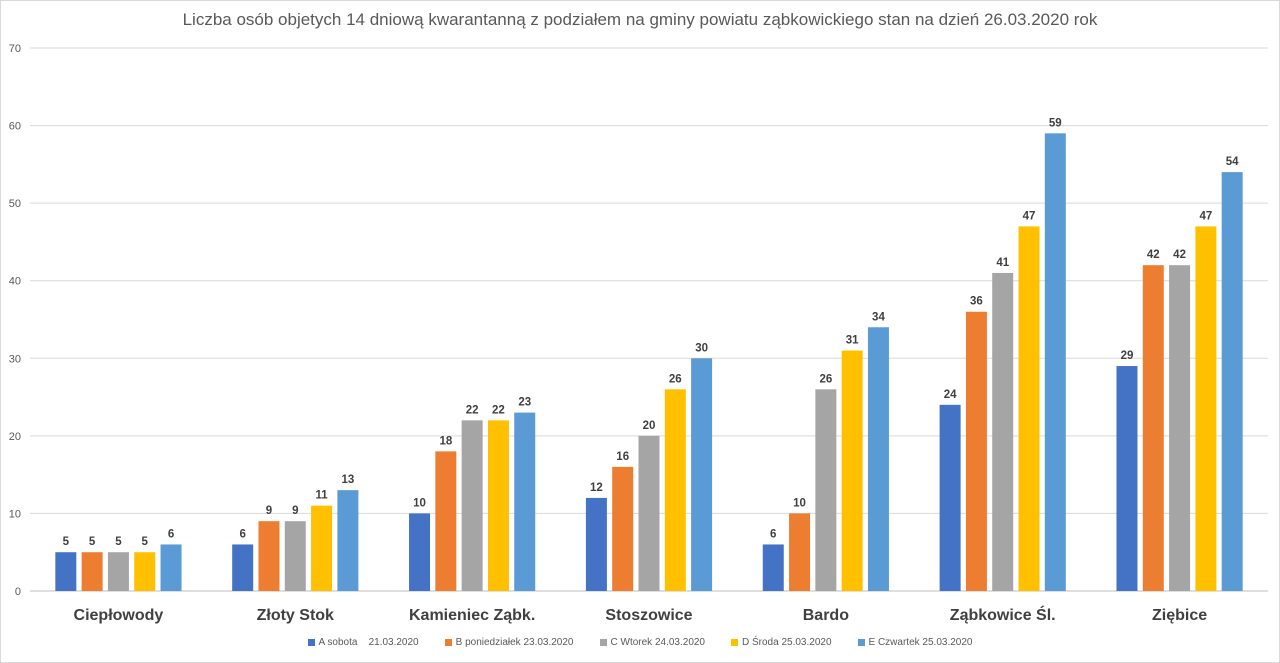  I want to click on category-label: Ząbkowice Śl., so click(1003, 614).